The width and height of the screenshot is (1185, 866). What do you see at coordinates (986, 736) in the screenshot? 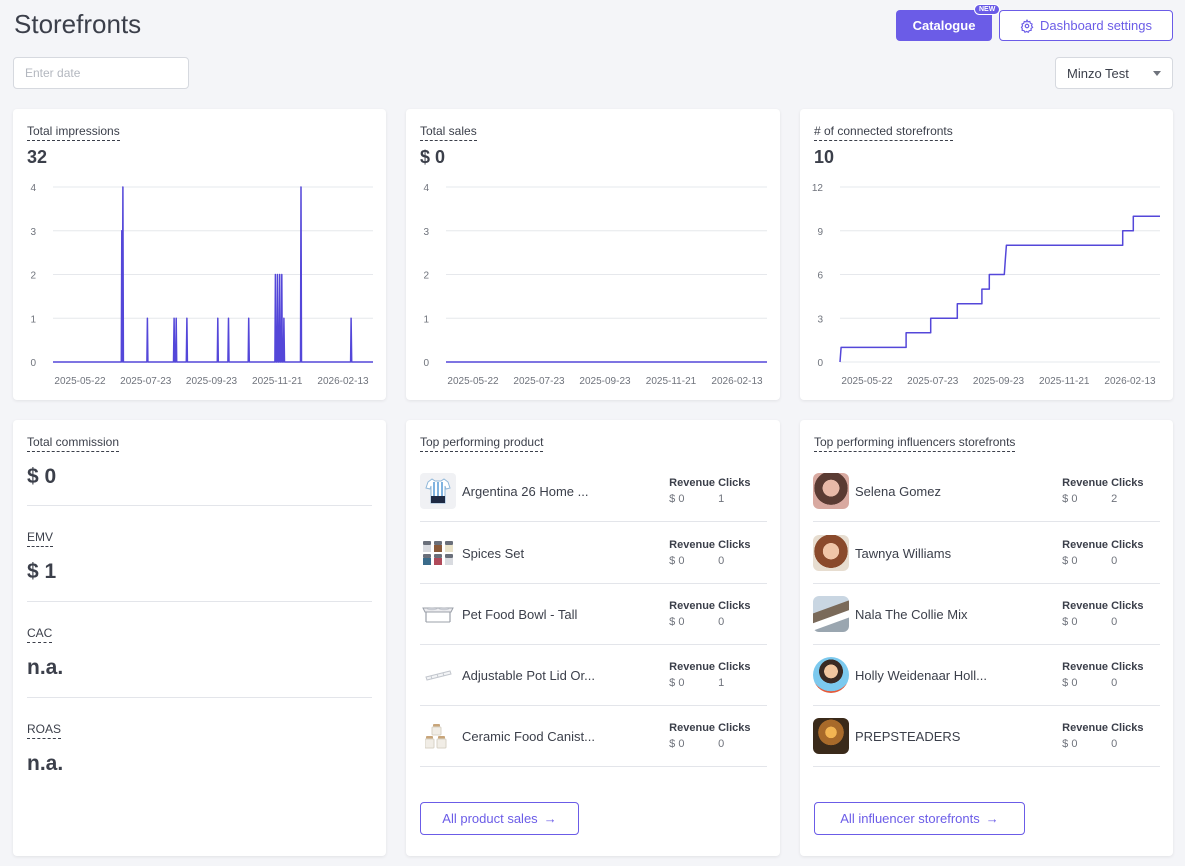
I see `influencer-row: PREPSTEADERS Revenue $ 0 Clicks 0` at bounding box center [986, 736].